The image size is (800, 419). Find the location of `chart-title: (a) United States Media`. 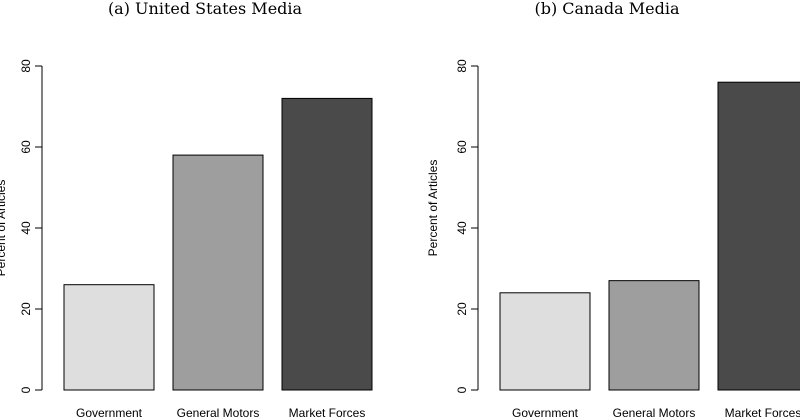

chart-title: (a) United States Media is located at coordinates (205, 9).